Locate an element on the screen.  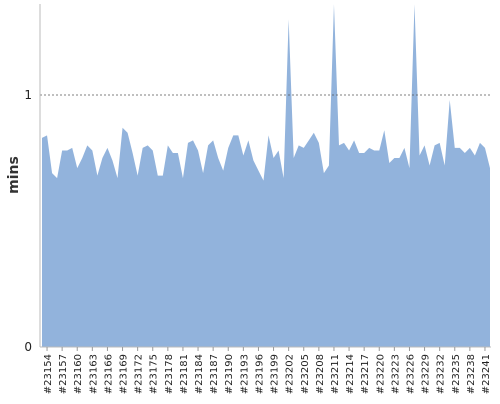
y-tick-label: 0 is located at coordinates (28, 347).